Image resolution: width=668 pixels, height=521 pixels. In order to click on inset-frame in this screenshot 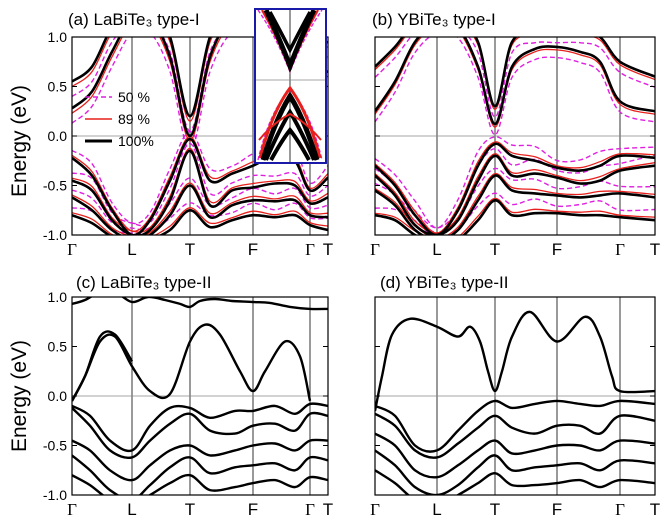, I will do `click(290, 86)`.